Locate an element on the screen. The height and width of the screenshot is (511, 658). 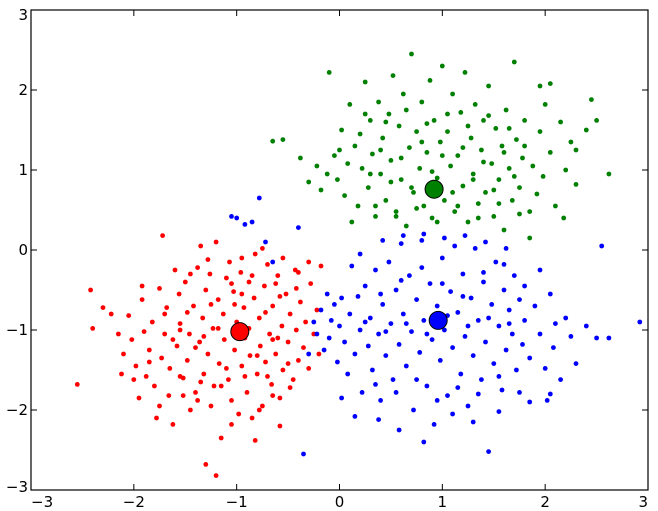
x-tick-label: 3 is located at coordinates (643, 502).